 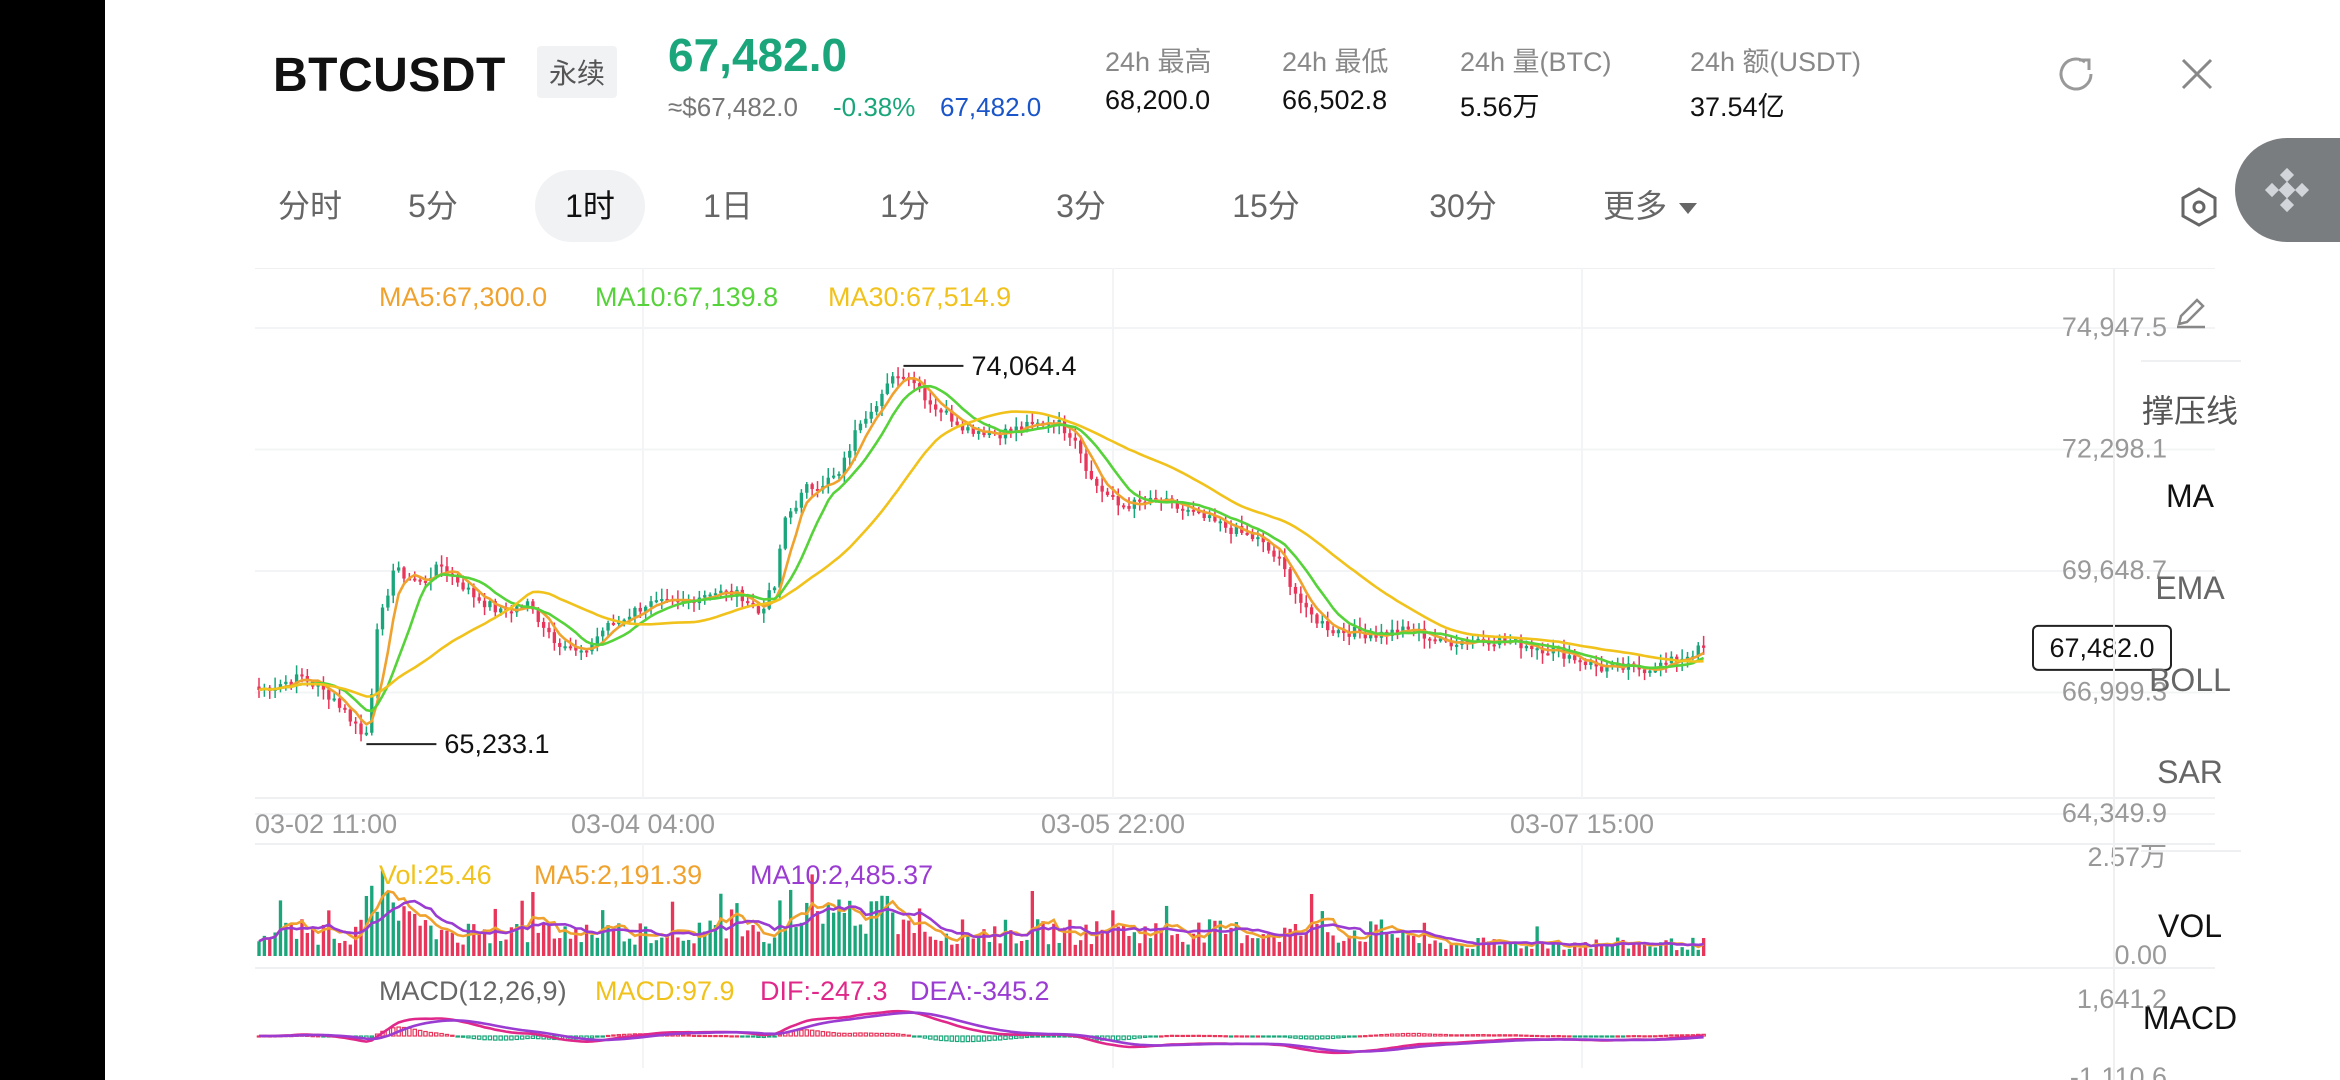 What do you see at coordinates (2190, 1018) in the screenshot?
I see `indicator-macd: MACD` at bounding box center [2190, 1018].